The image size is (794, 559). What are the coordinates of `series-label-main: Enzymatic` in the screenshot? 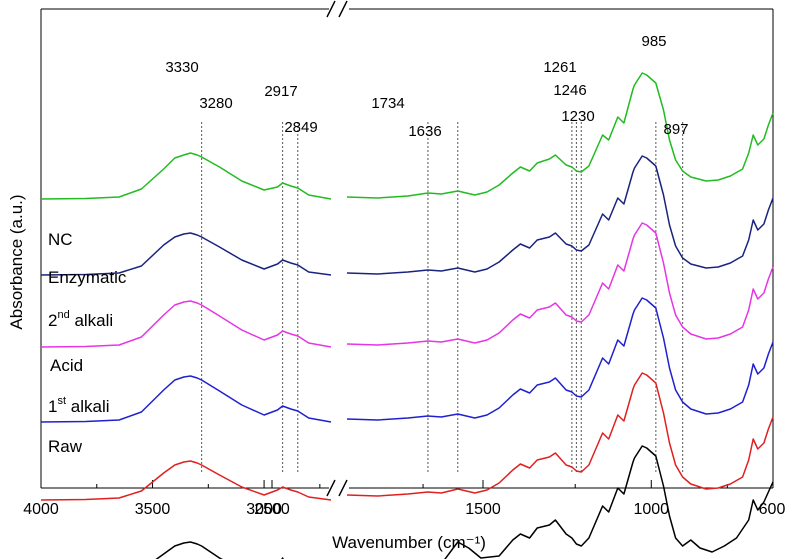 It's located at (87, 277).